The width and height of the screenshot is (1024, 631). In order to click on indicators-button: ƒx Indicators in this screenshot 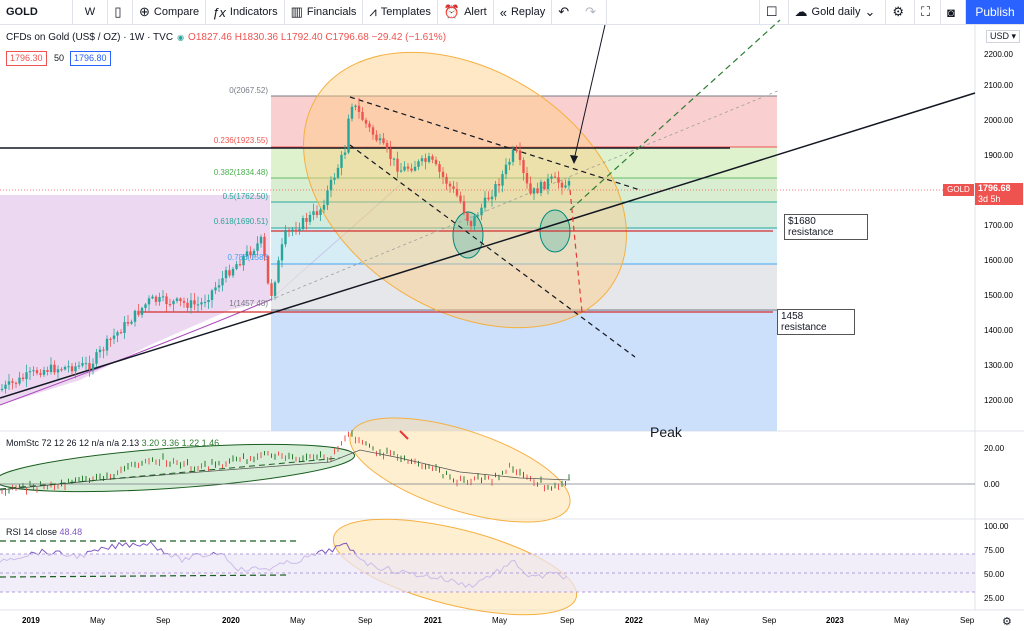, I will do `click(245, 12)`.